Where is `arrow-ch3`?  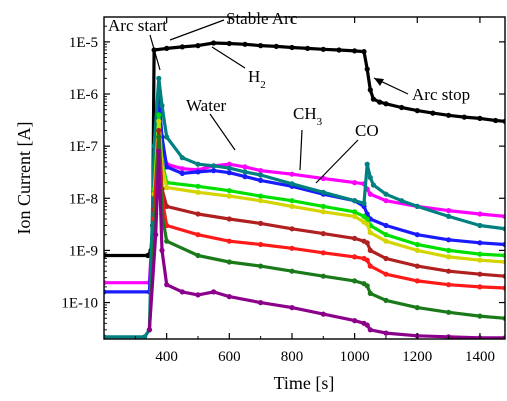
arrow-ch3 is located at coordinates (301, 150).